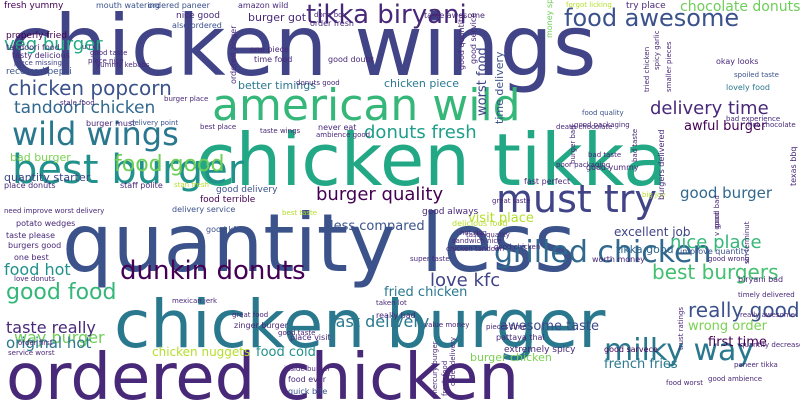  What do you see at coordinates (654, 195) in the screenshot?
I see `word: big joy` at bounding box center [654, 195].